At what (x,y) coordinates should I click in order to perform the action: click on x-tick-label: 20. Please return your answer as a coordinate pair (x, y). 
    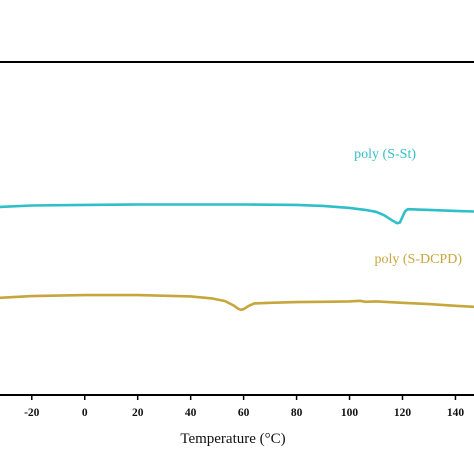
    Looking at the image, I should click on (138, 413).